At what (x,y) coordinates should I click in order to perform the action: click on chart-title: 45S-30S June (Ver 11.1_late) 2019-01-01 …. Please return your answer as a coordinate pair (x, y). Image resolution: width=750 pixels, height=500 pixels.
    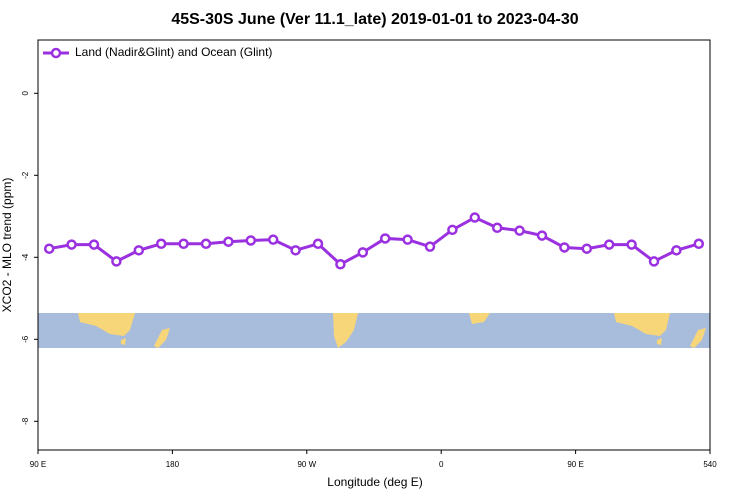
    Looking at the image, I should click on (374, 19).